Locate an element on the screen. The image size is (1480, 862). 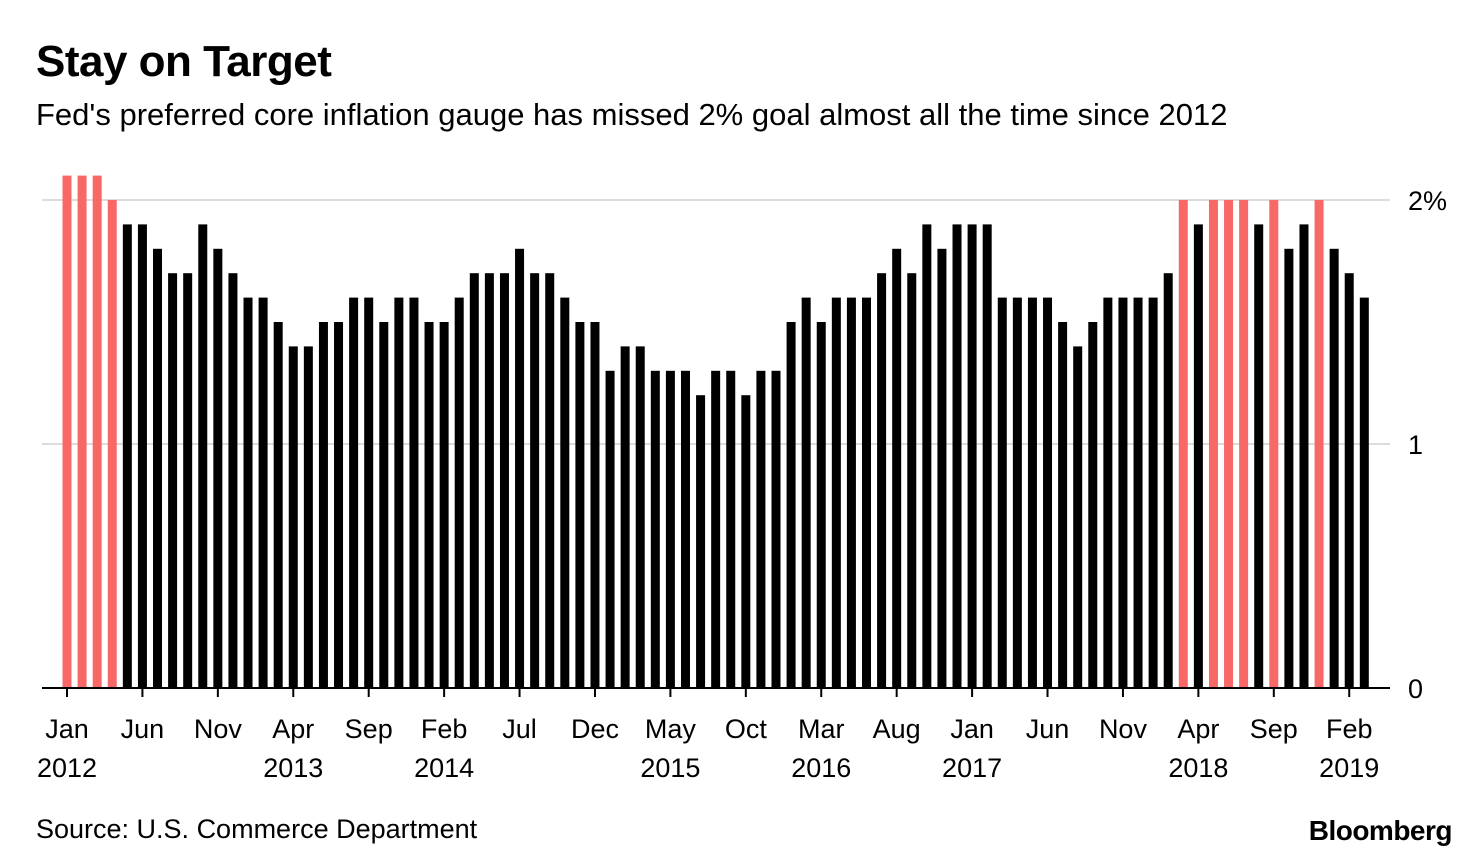
x-tick-label-month: May is located at coordinates (671, 729).